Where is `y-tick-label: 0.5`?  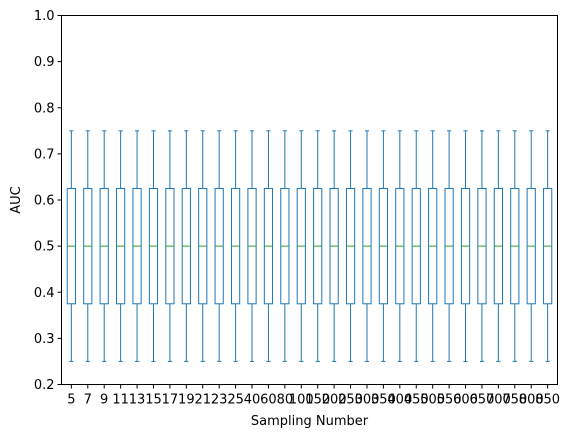
y-tick-label: 0.5 is located at coordinates (44, 247).